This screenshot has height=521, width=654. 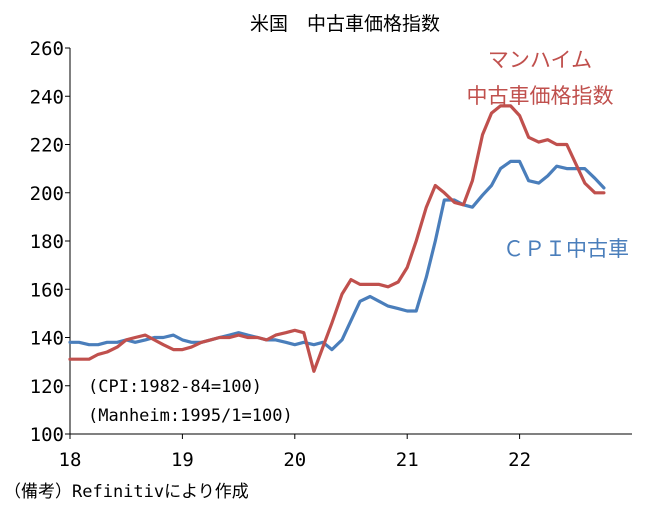 I want to click on y-tick-label-100: 100, so click(x=47, y=435).